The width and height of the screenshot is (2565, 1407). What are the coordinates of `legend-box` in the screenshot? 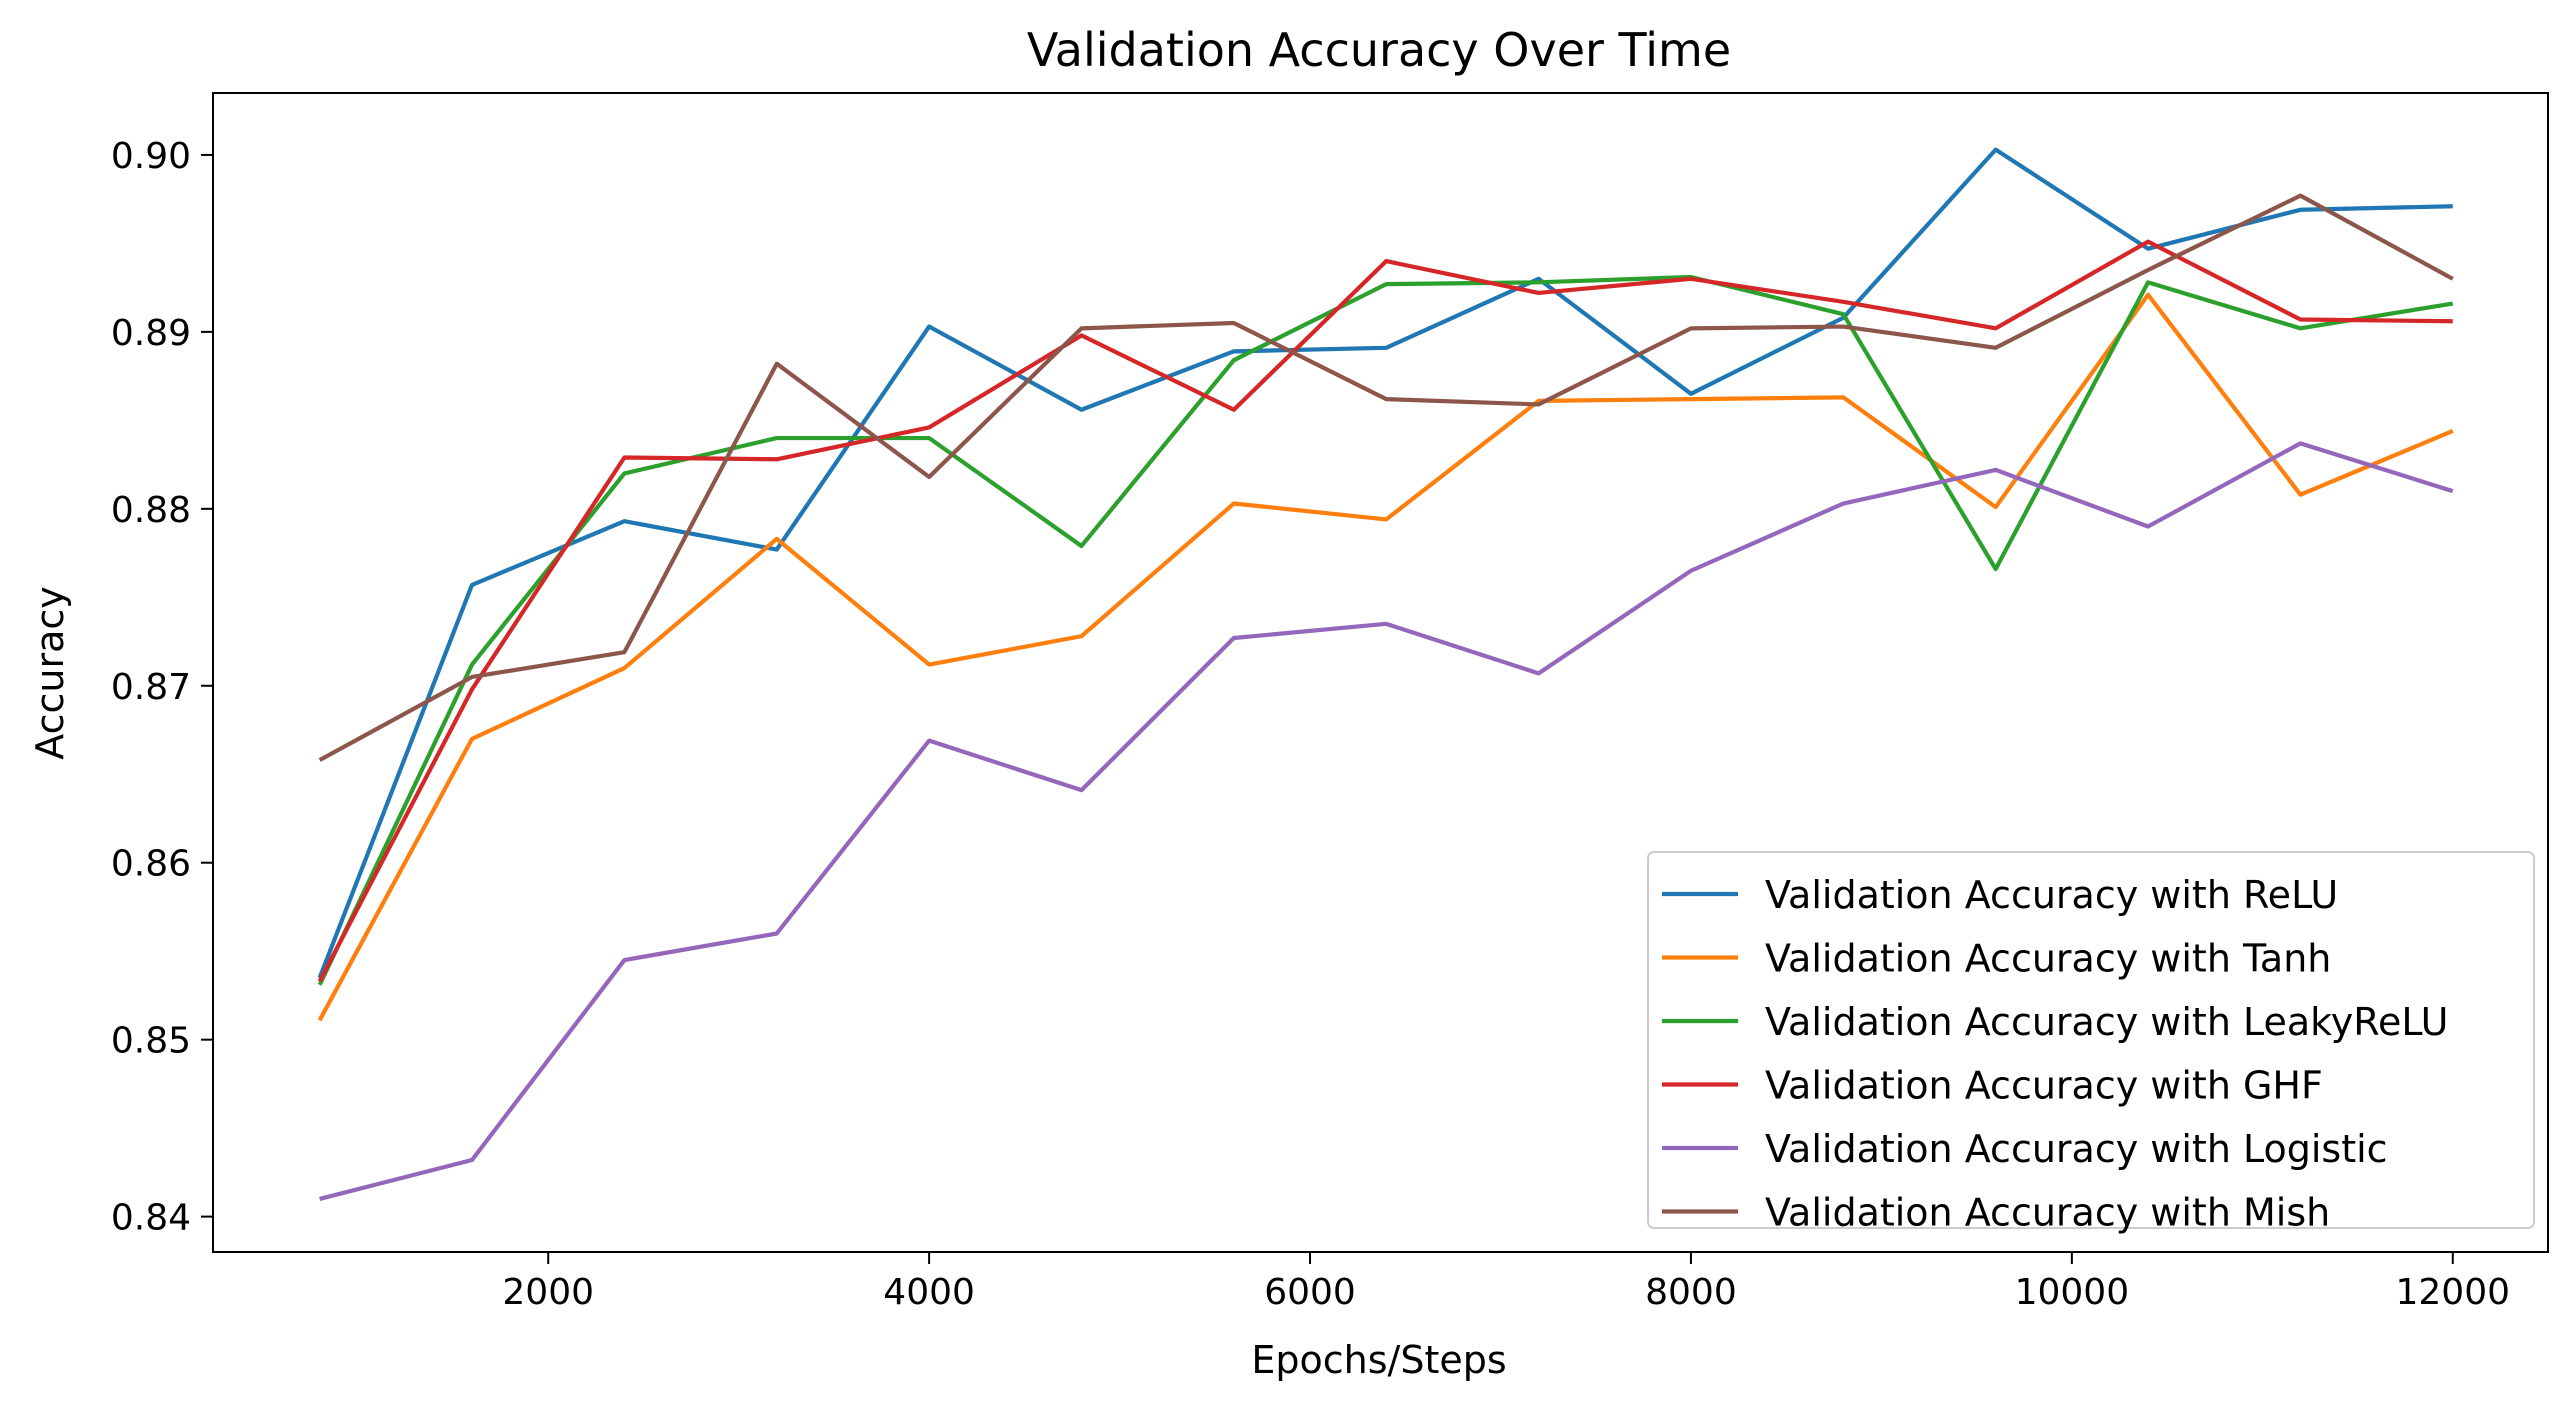 It's located at (2091, 1040).